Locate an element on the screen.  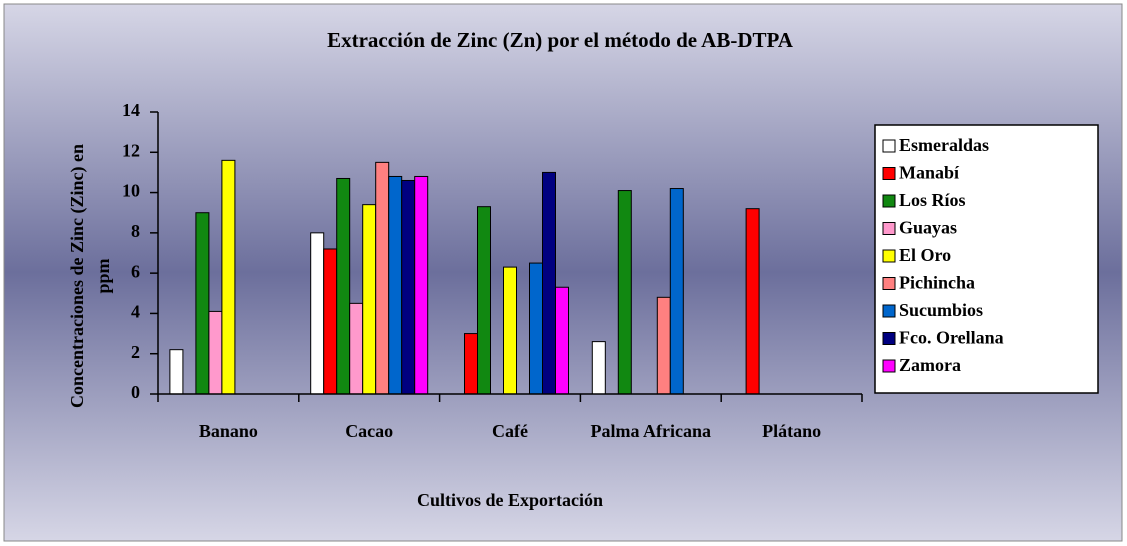
legend-label: Esmeraldas is located at coordinates (944, 145).